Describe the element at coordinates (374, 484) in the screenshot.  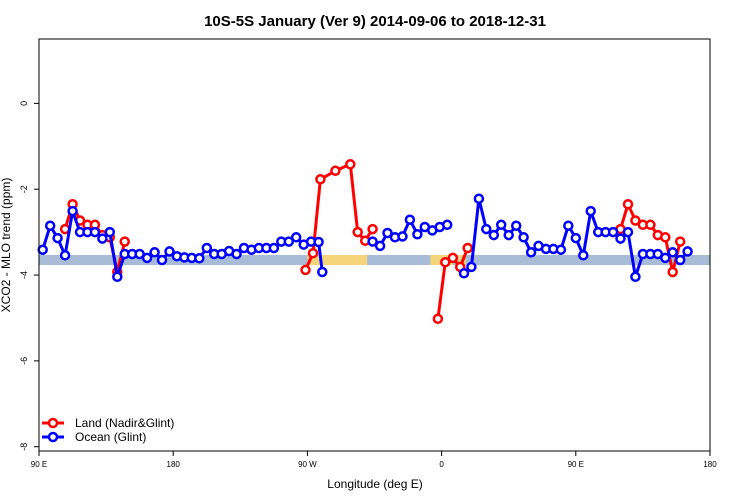
I see `x-axis-label: Longitude (deg E)` at that location.